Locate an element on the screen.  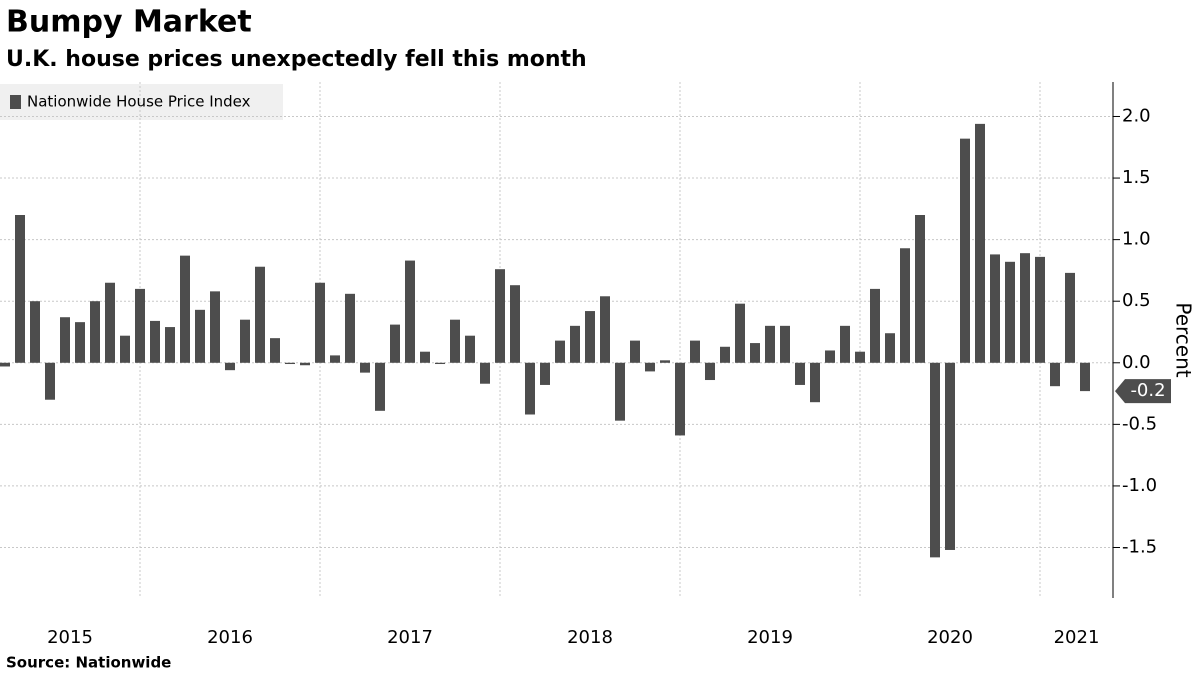
x-tick-label: 2018 is located at coordinates (590, 637).